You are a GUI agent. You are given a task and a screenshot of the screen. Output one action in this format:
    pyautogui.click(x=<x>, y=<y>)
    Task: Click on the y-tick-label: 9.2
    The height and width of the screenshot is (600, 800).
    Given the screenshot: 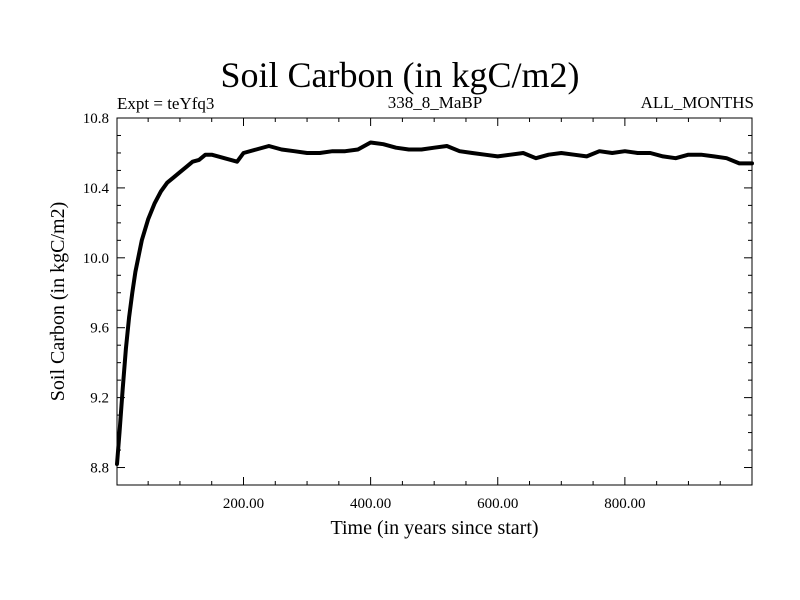 What is the action you would take?
    pyautogui.click(x=99, y=399)
    